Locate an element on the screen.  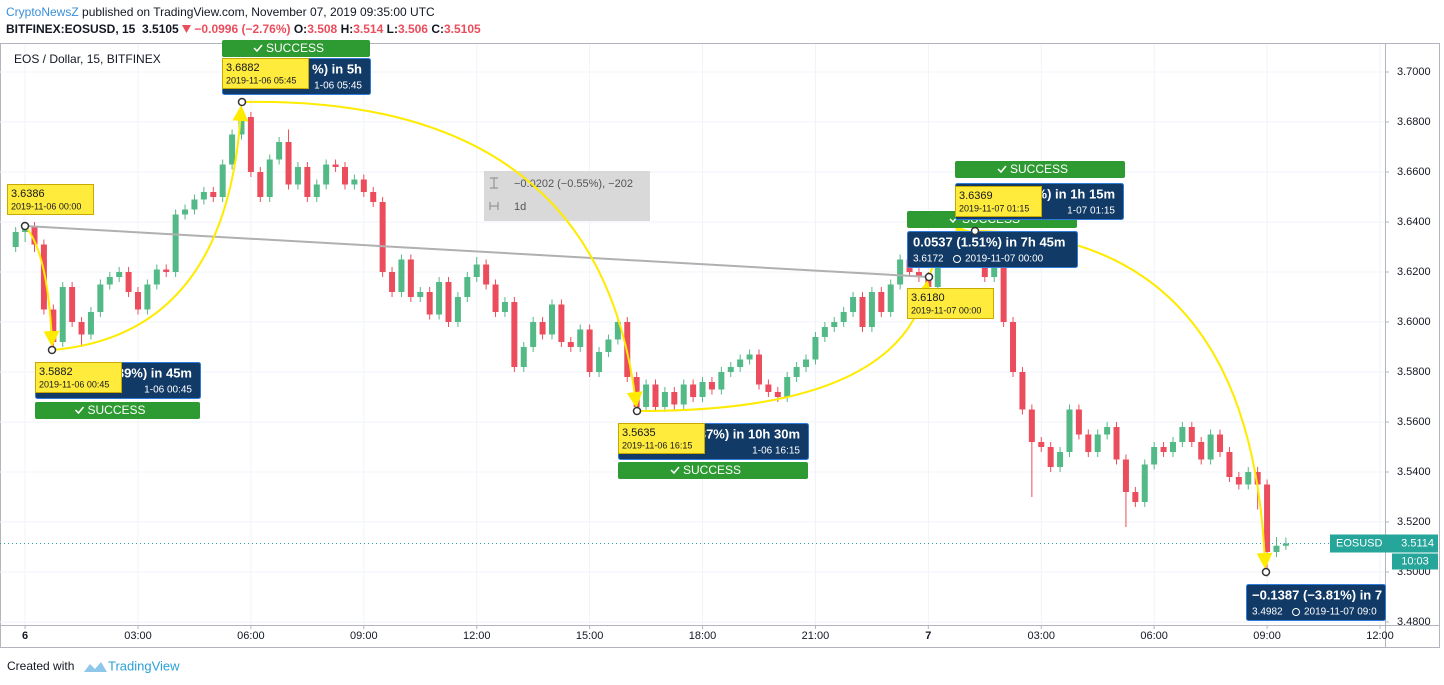
x-tick-label: 12:00 is located at coordinates (1380, 636).